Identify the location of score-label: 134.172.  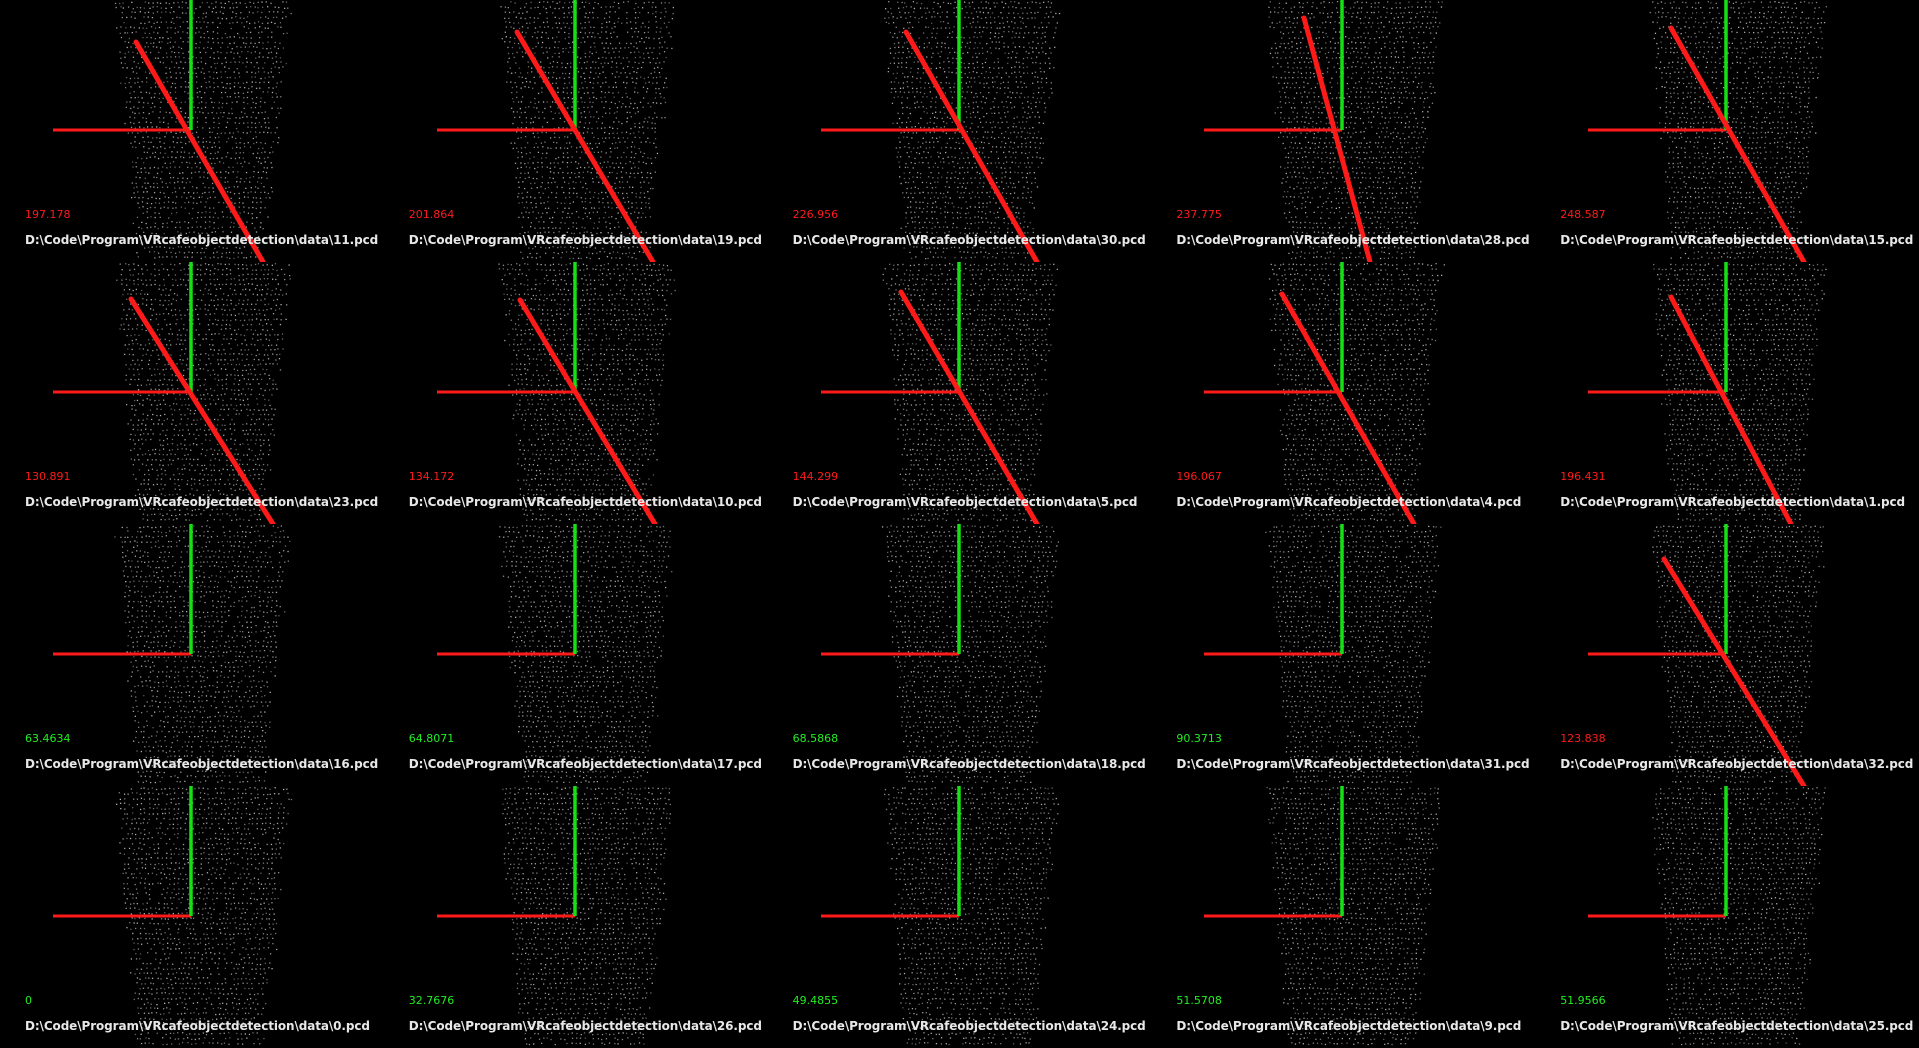
(432, 476).